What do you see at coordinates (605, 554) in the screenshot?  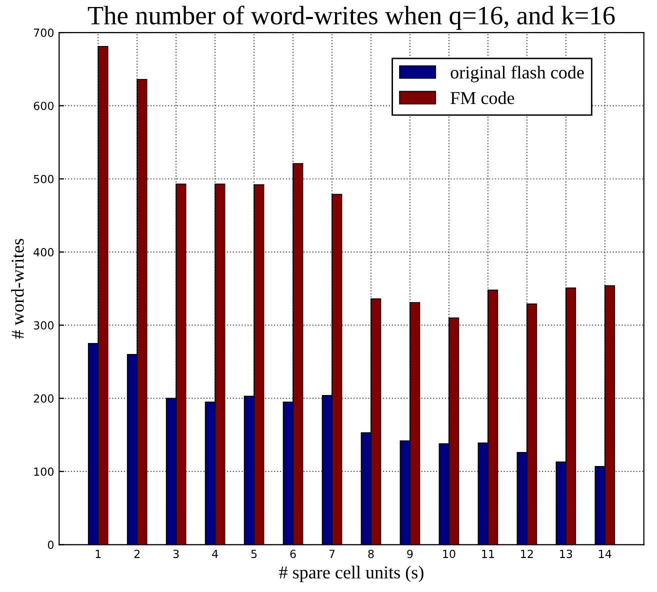 I see `x-tick-label: 14` at bounding box center [605, 554].